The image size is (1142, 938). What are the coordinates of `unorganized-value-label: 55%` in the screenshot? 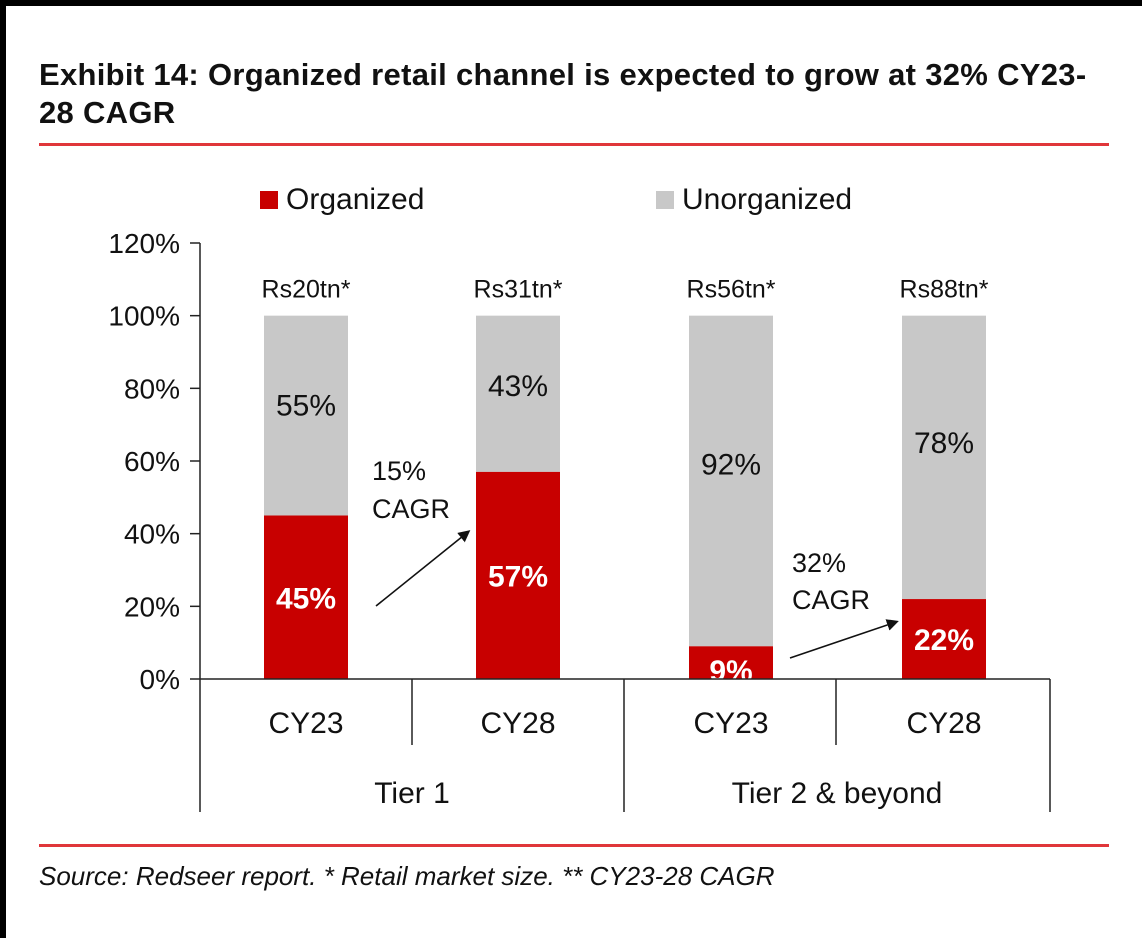 It's located at (306, 406).